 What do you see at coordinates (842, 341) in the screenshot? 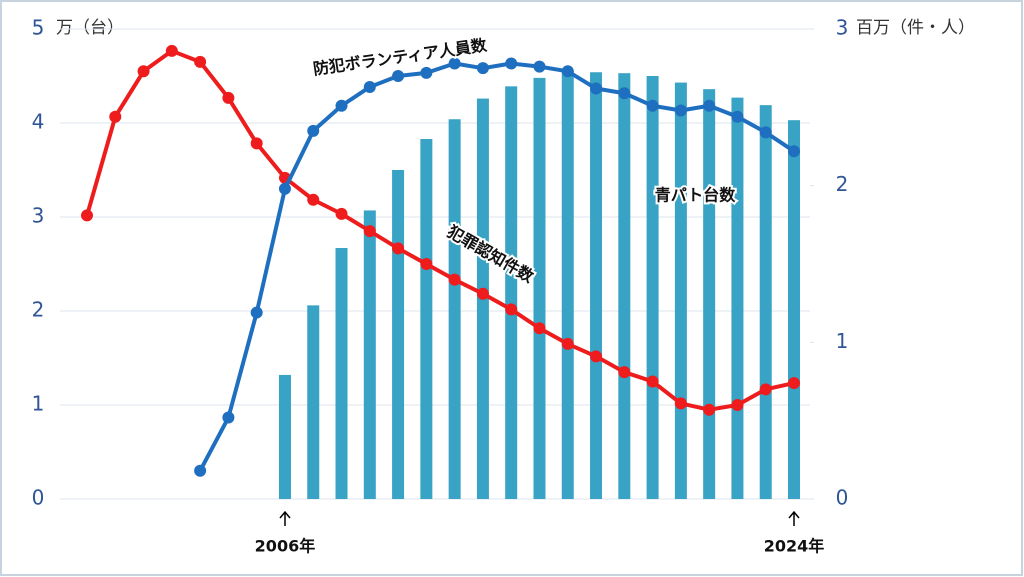
I see `y2-tick-label: 1` at bounding box center [842, 341].